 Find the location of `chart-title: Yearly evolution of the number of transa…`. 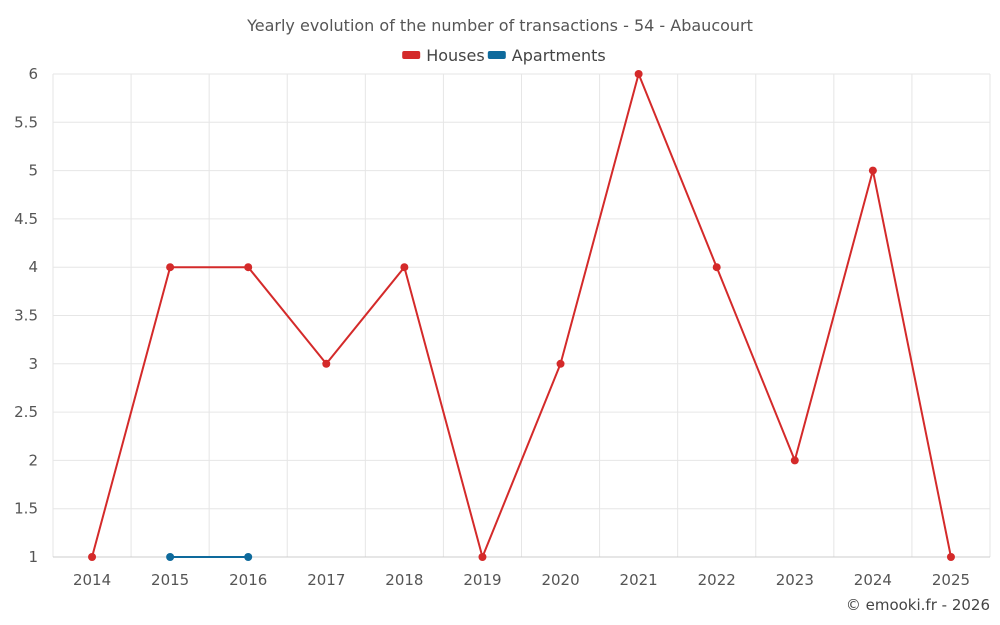

chart-title: Yearly evolution of the number of transa… is located at coordinates (499, 25).